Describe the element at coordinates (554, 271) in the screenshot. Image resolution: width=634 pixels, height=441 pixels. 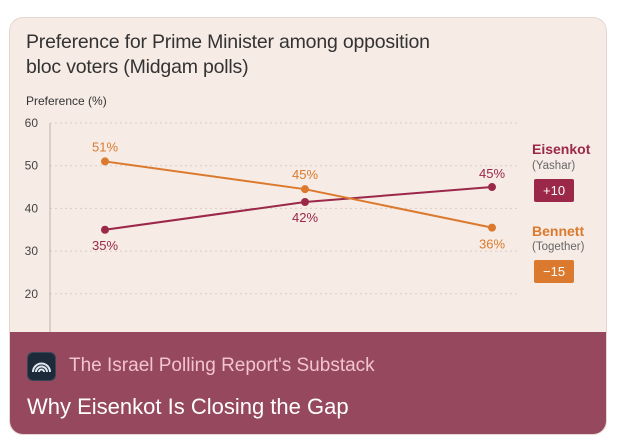
I see `legend-bennett-change-badge: −15` at that location.